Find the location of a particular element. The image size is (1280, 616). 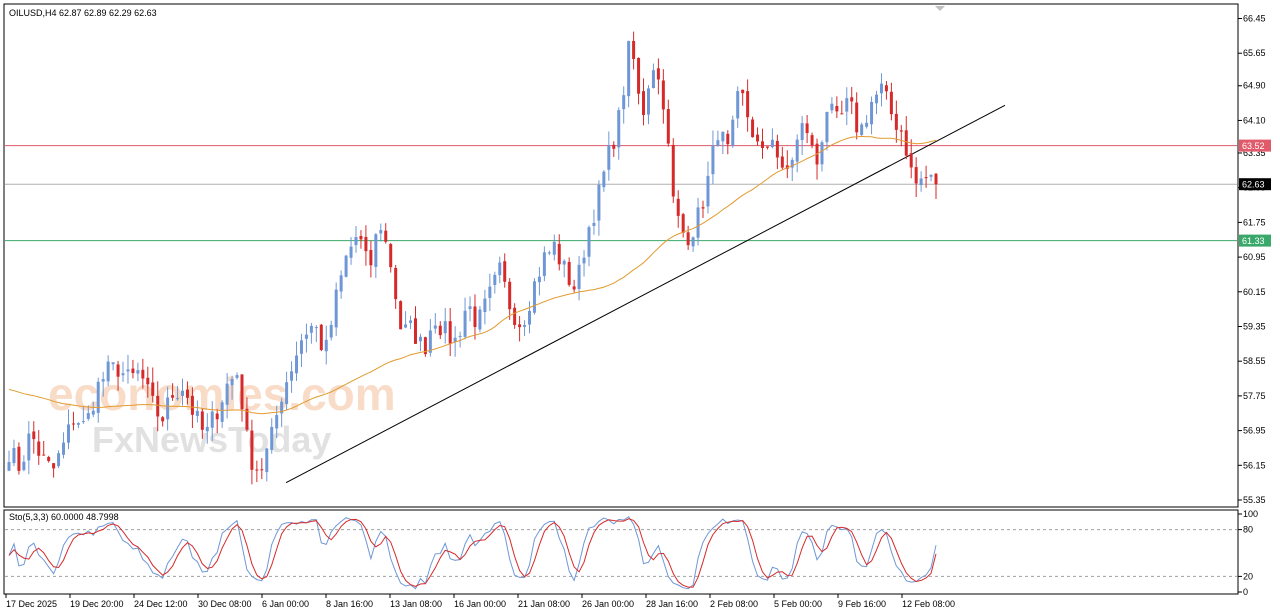

price-tick-label: 55.35 is located at coordinates (1254, 500).